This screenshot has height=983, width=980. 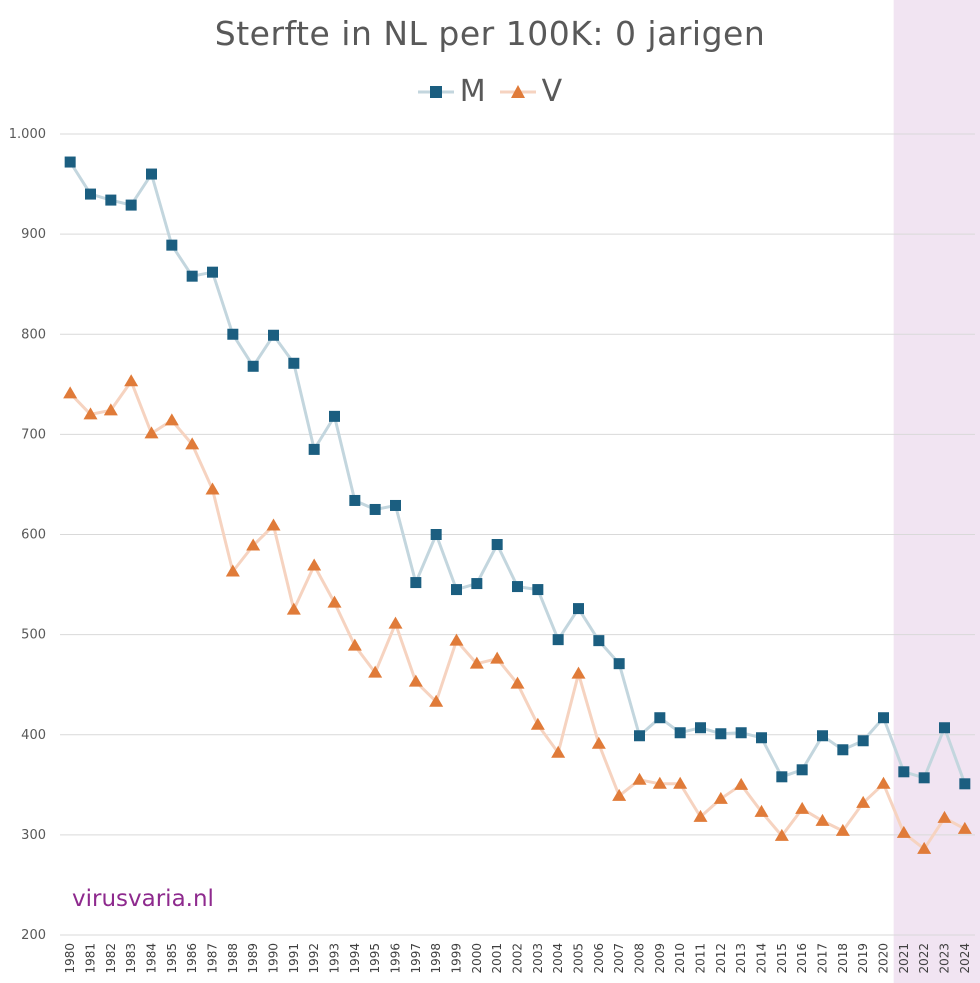 I want to click on x-tick-label: 2021, so click(x=904, y=958).